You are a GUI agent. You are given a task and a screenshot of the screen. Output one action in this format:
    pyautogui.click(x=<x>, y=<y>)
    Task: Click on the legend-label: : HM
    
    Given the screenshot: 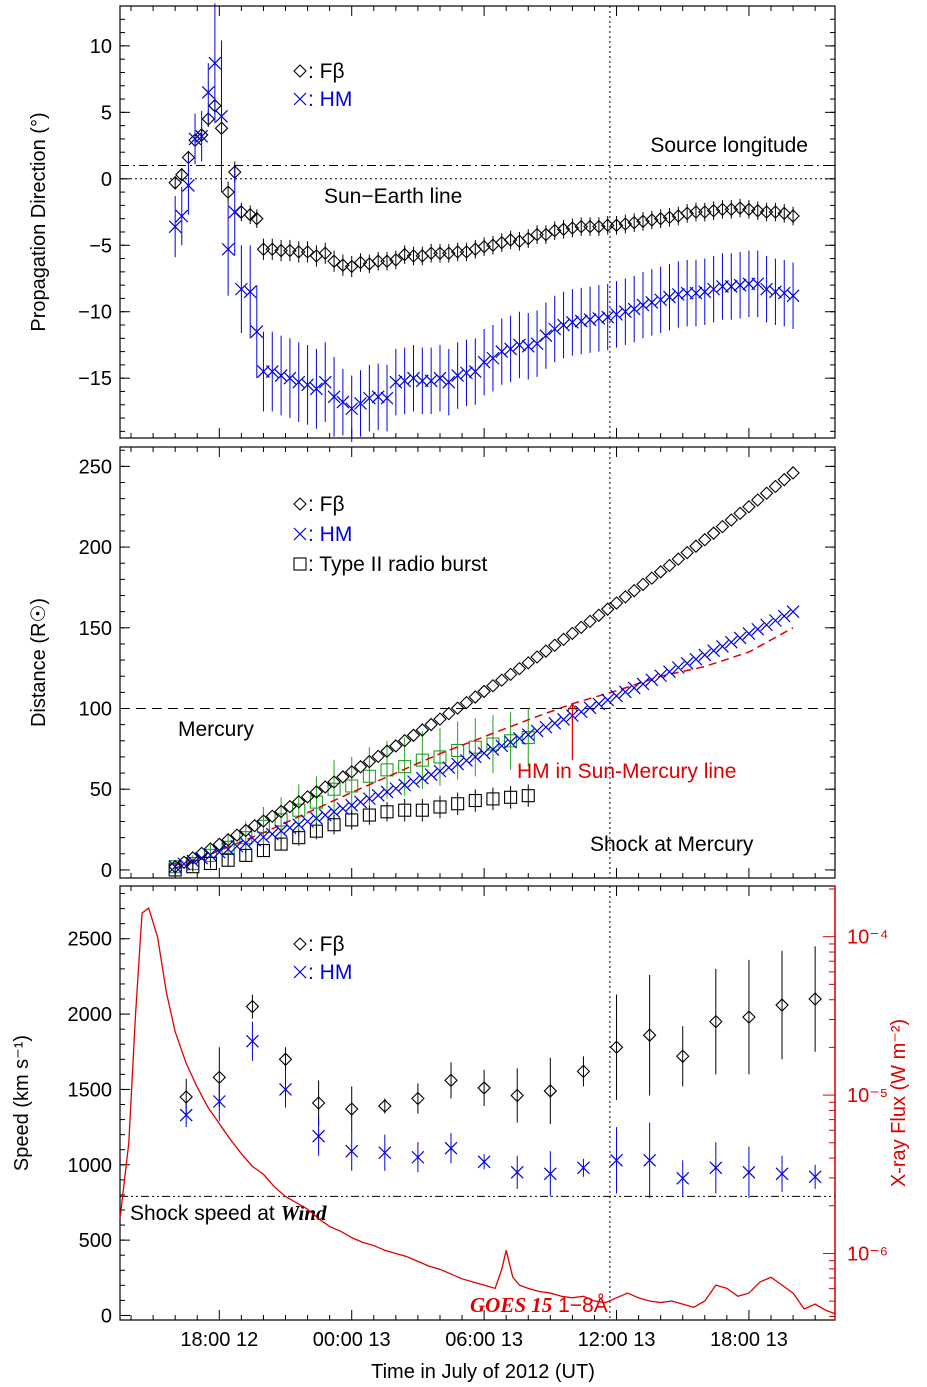 What is the action you would take?
    pyautogui.click(x=330, y=972)
    